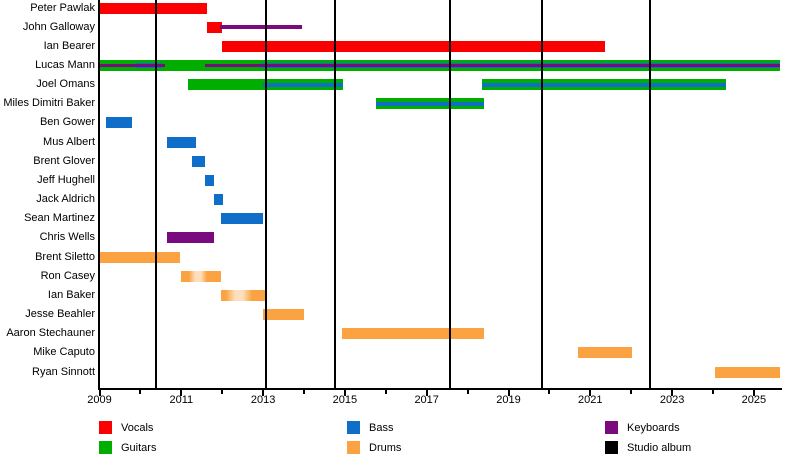 This screenshot has width=800, height=470. Describe the element at coordinates (426, 400) in the screenshot. I see `x-axis-year-label: 2017` at that location.